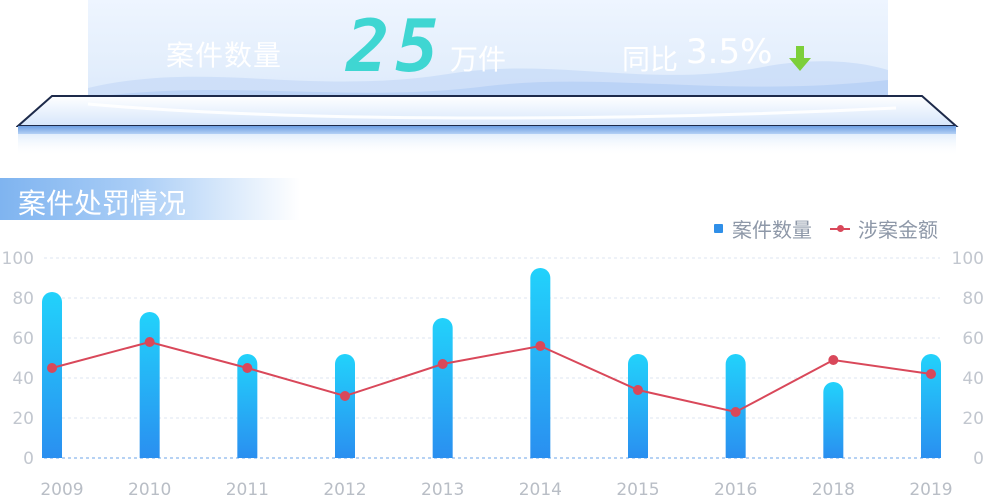 The width and height of the screenshot is (984, 498). Describe the element at coordinates (23, 299) in the screenshot. I see `y-left-tick-label: 80` at that location.